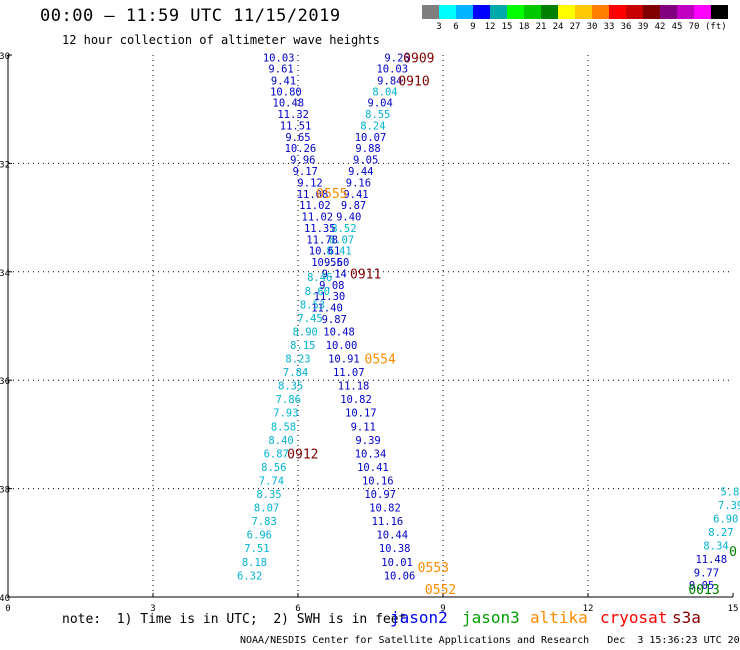 The height and width of the screenshot is (650, 740). What do you see at coordinates (361, 414) in the screenshot?
I see `wave-height-label: 10.17` at bounding box center [361, 414].